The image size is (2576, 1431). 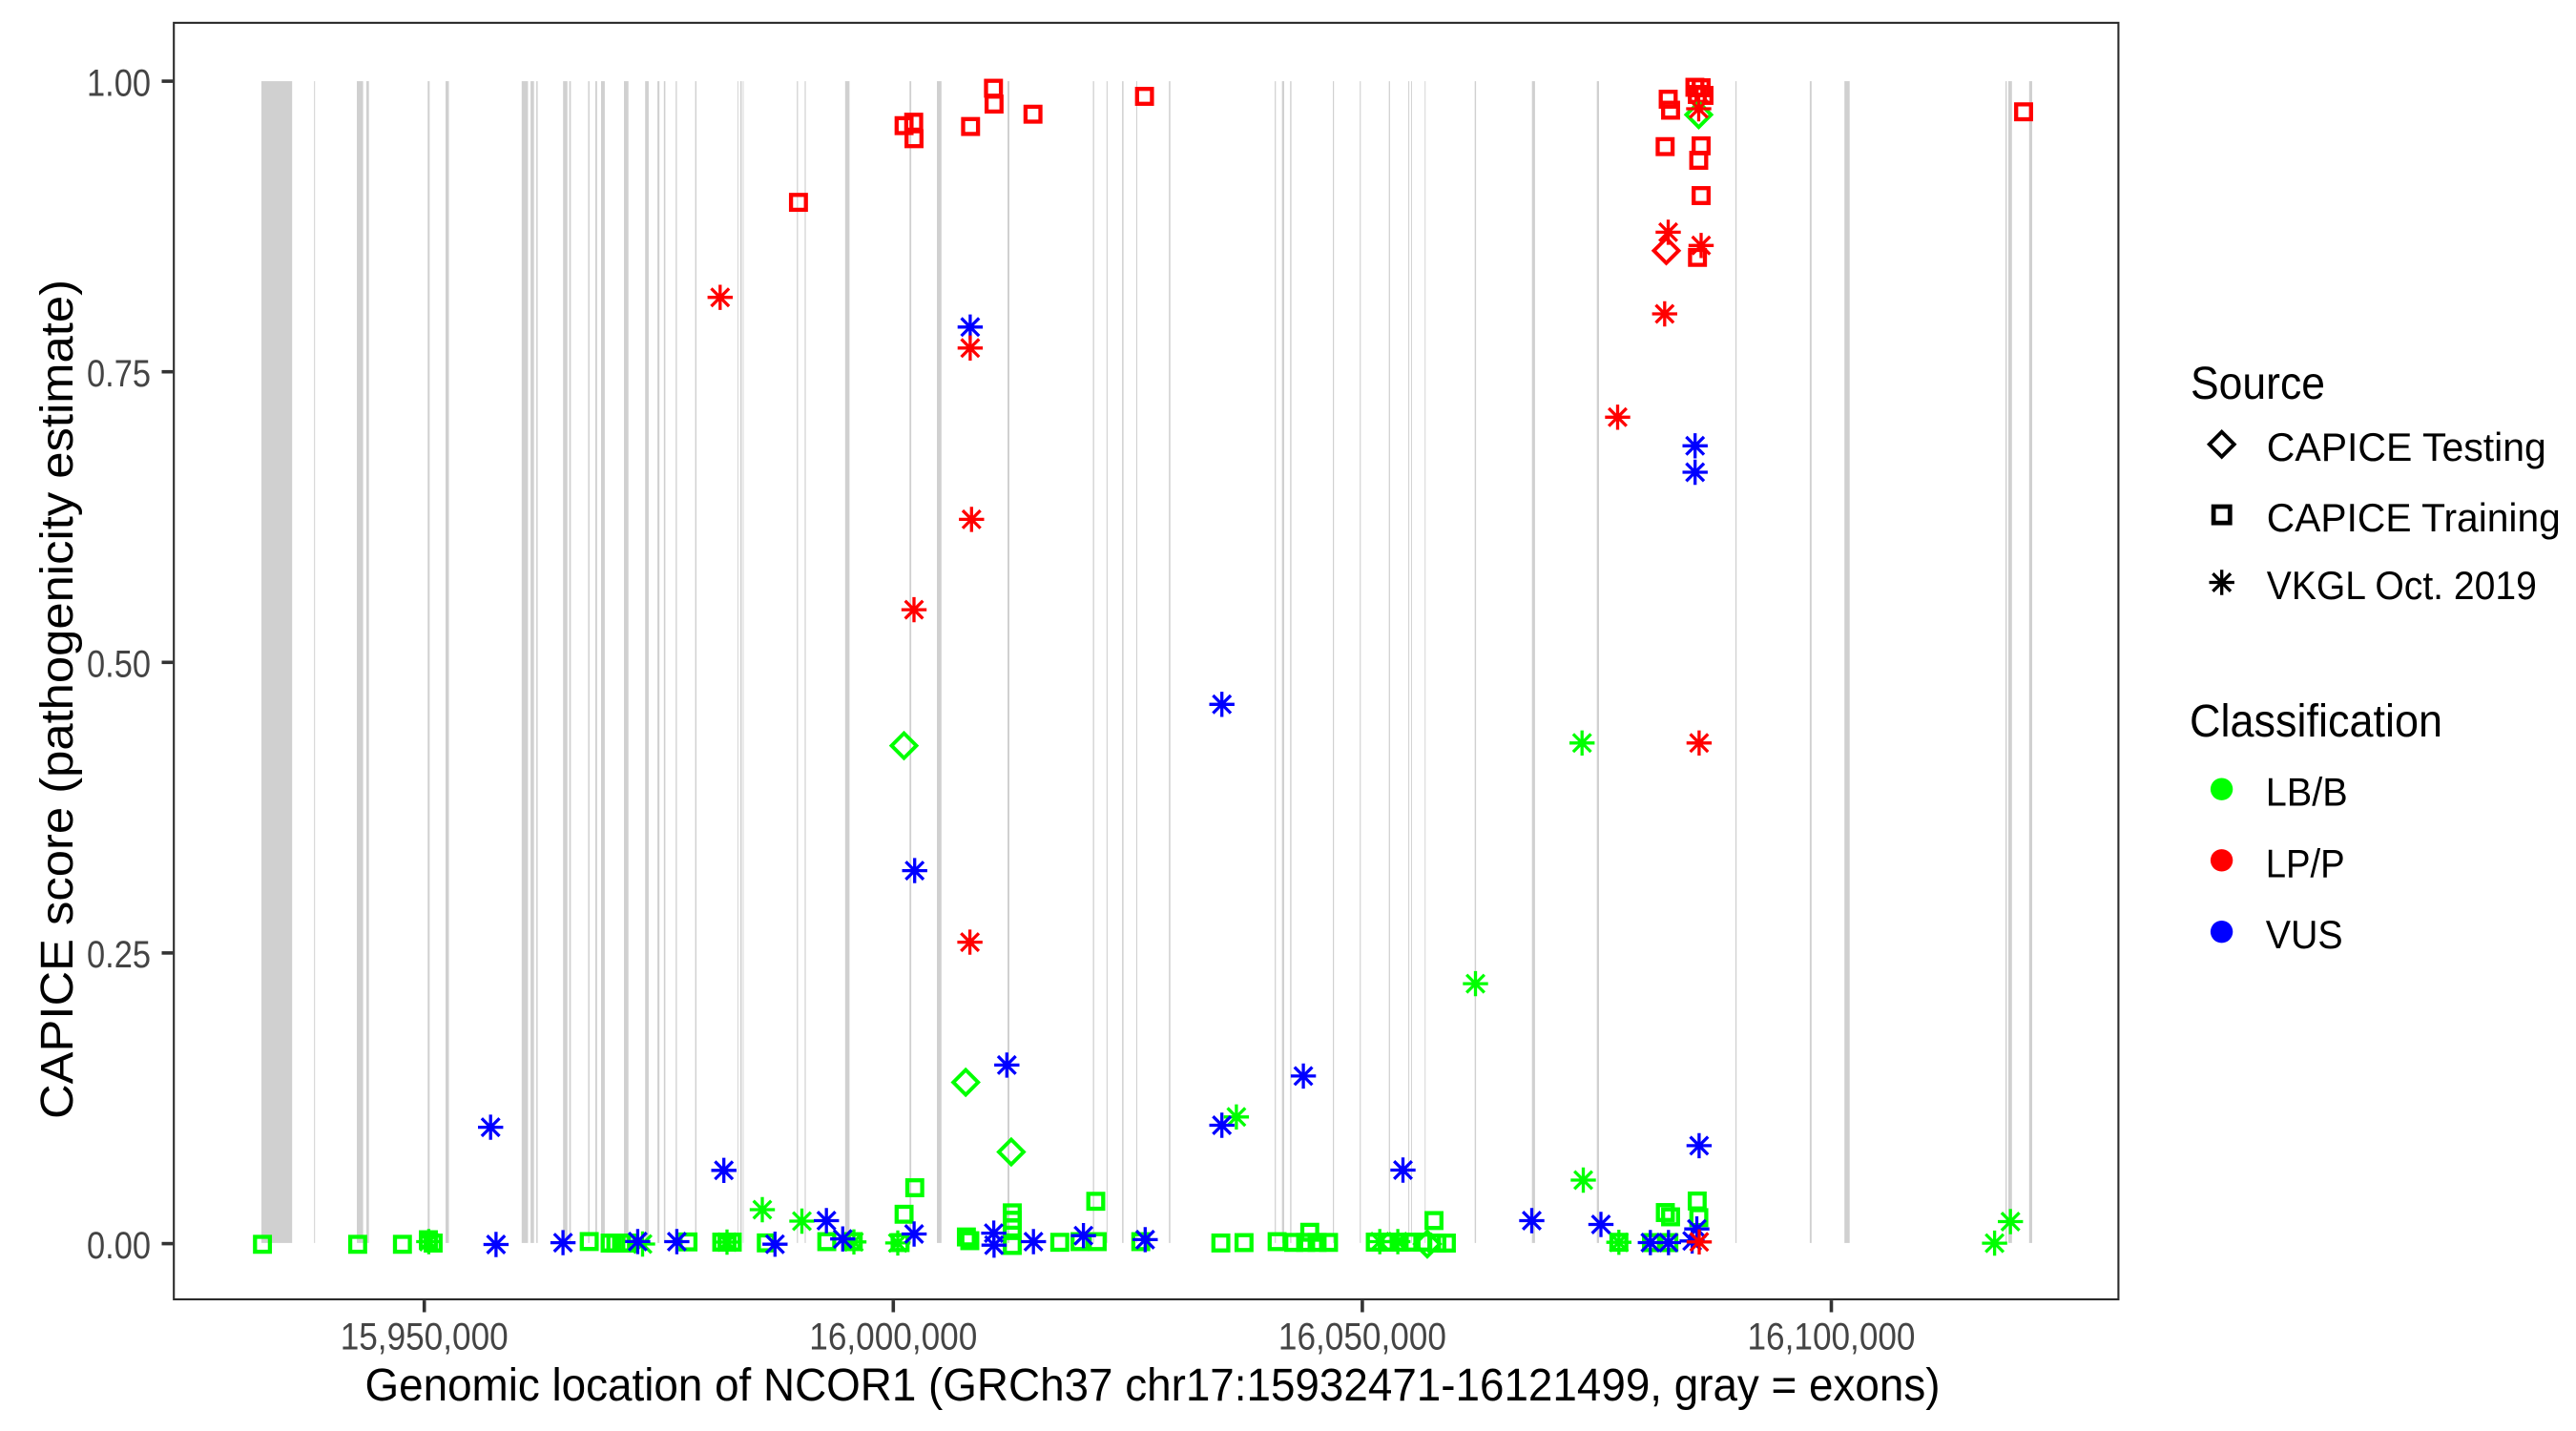 I want to click on svg-text: LB/B, so click(x=2307, y=792).